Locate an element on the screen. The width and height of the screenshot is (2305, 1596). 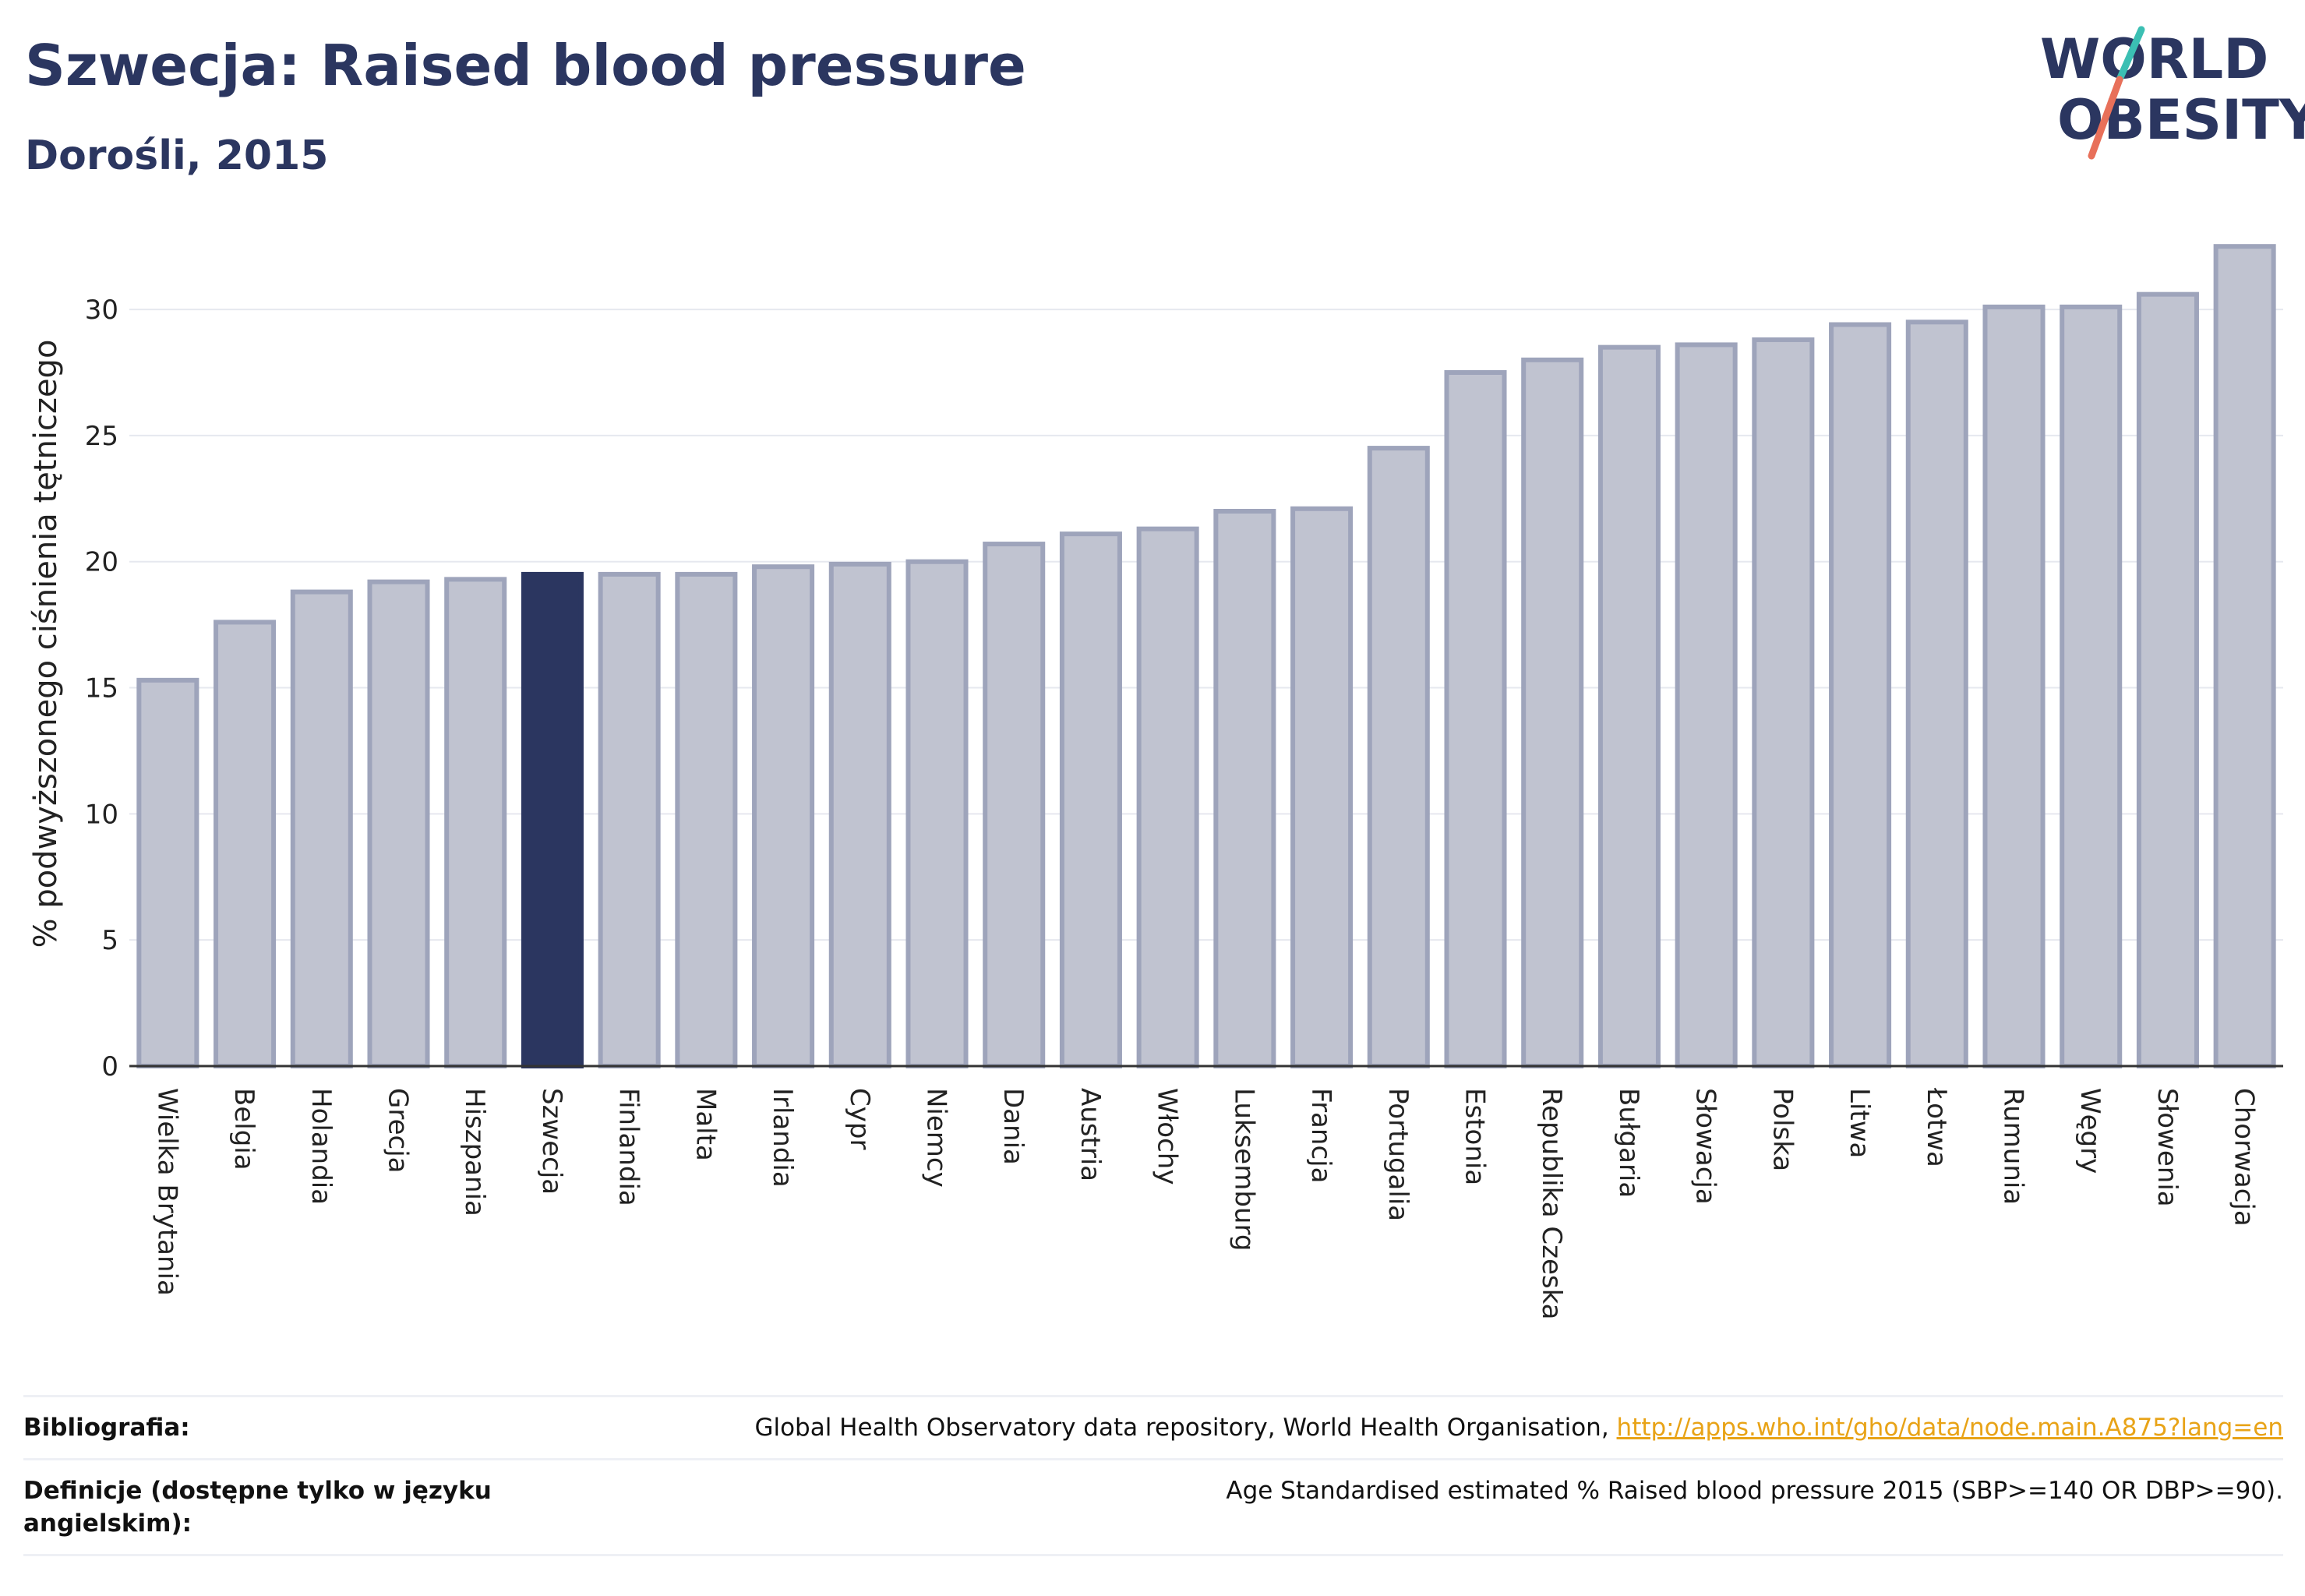
x-tick-label: Estonia is located at coordinates (1475, 1136).